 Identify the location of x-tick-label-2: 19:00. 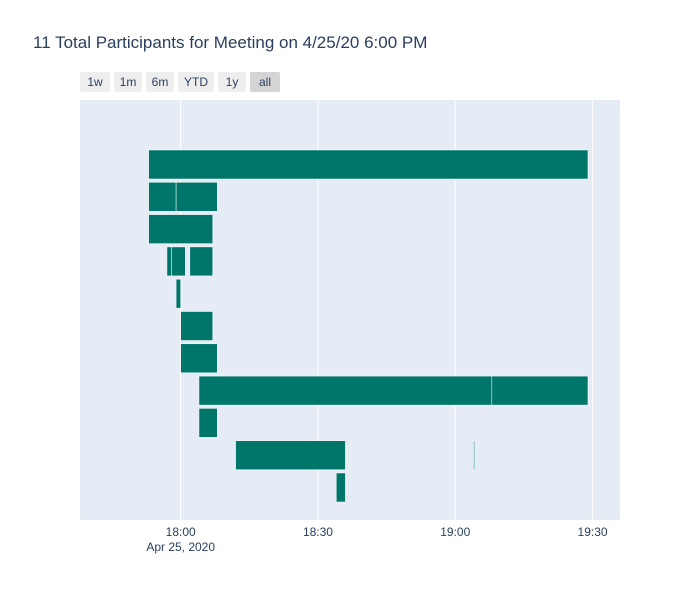
(455, 532).